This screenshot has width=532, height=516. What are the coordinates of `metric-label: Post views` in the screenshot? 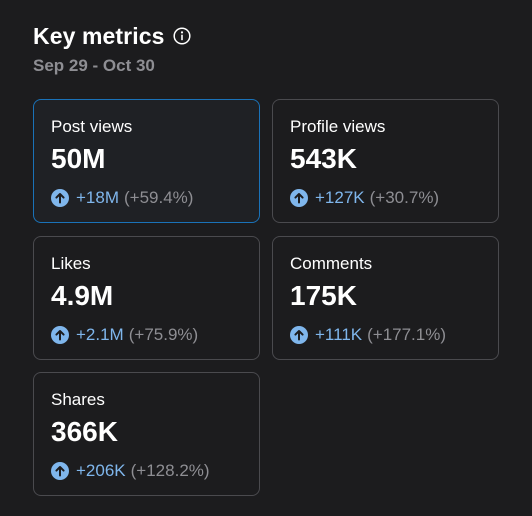 It's located at (92, 126).